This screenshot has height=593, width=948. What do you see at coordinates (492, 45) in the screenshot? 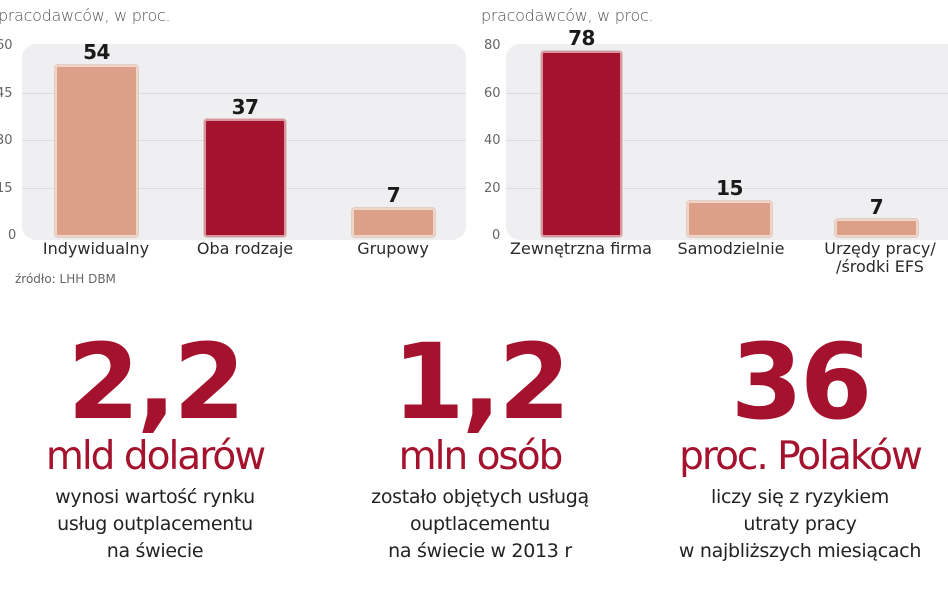
I see `right-ytick-80: 80` at bounding box center [492, 45].